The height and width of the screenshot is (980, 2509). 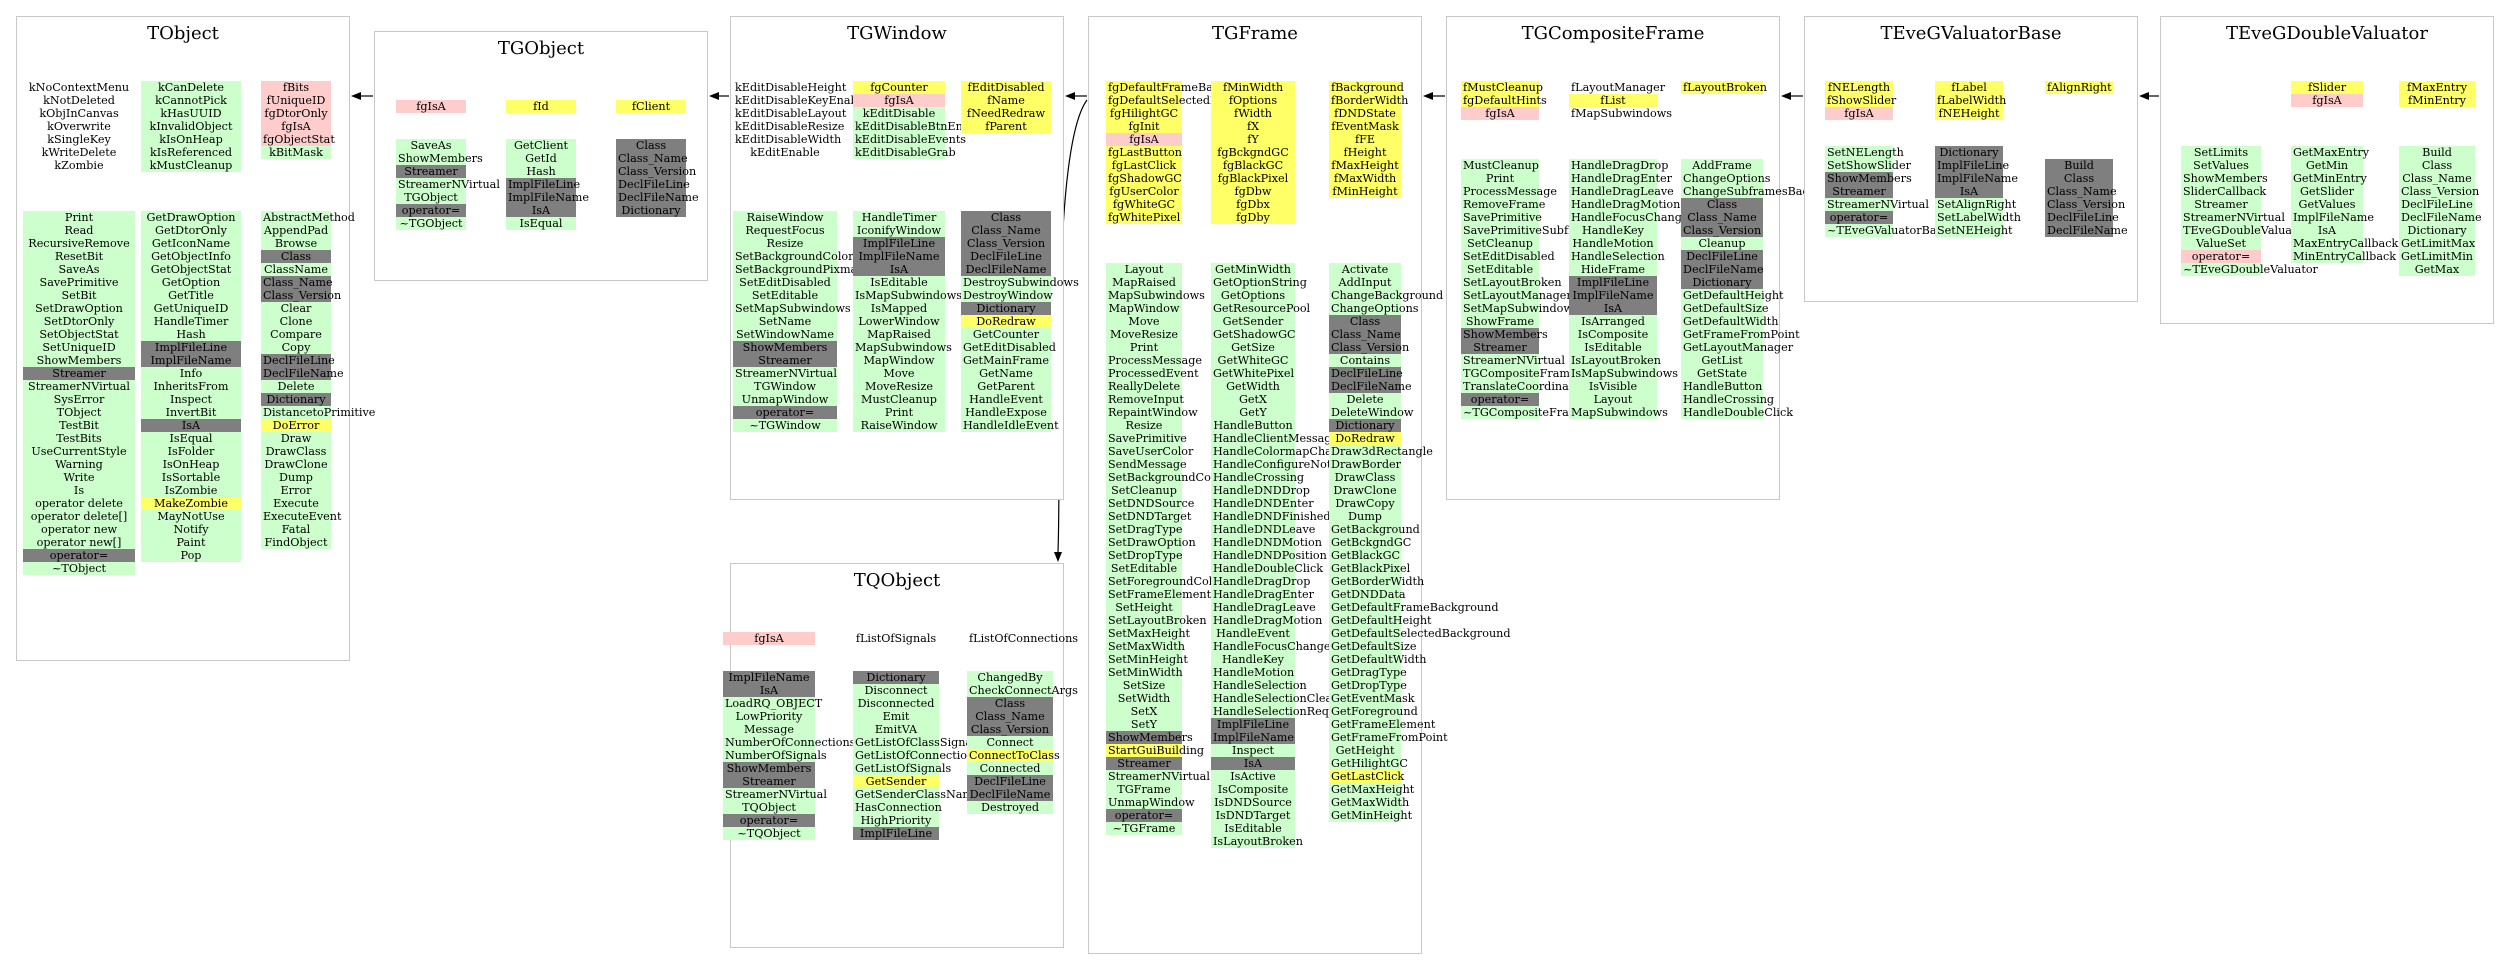 What do you see at coordinates (899, 373) in the screenshot?
I see `member-label: Move` at bounding box center [899, 373].